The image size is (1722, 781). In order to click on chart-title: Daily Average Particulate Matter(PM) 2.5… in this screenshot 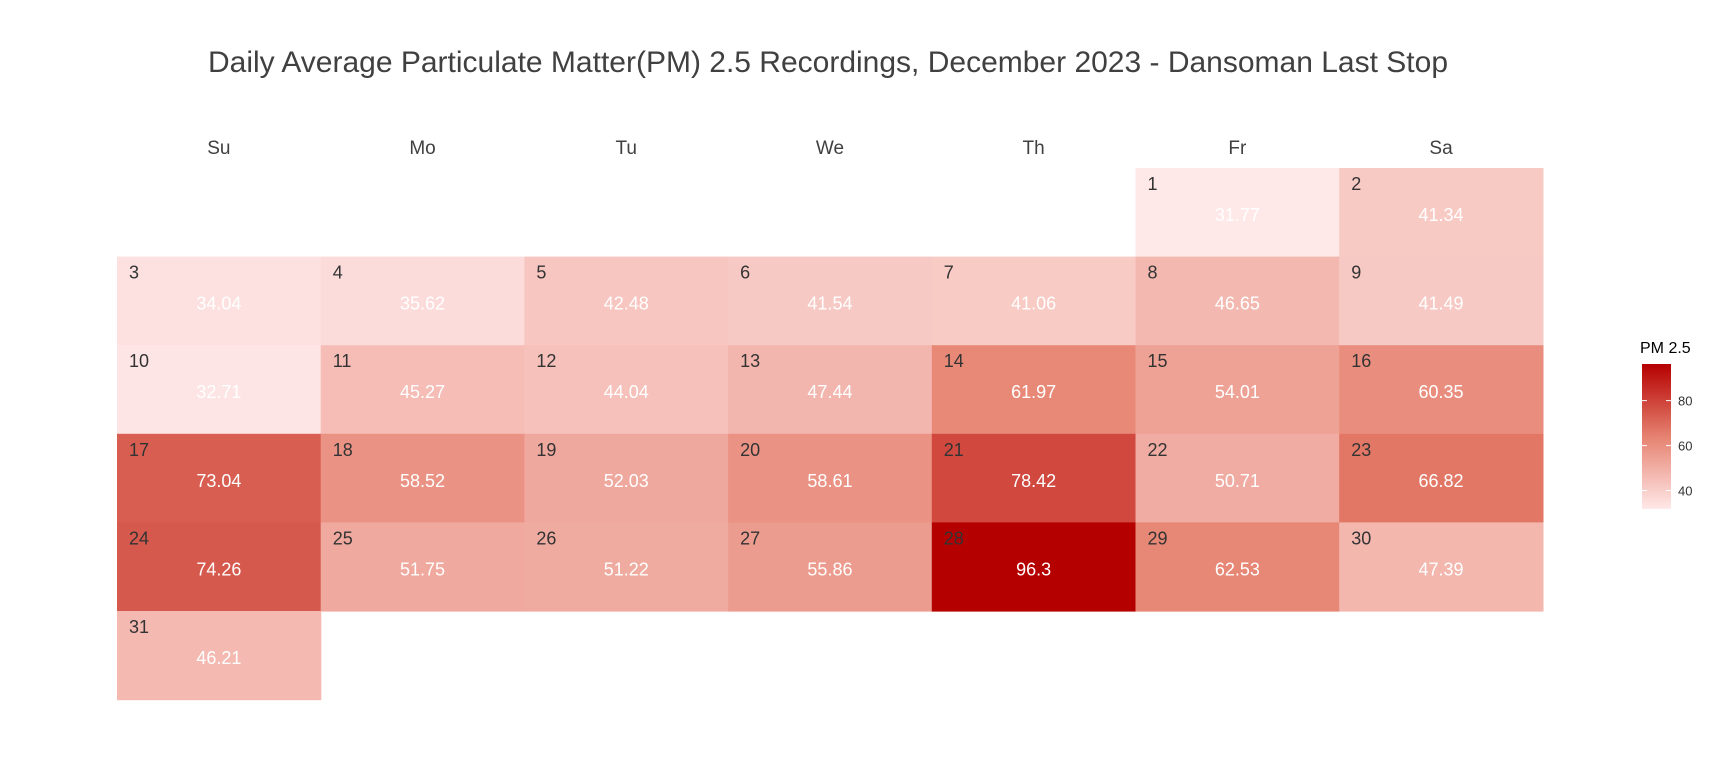, I will do `click(828, 62)`.